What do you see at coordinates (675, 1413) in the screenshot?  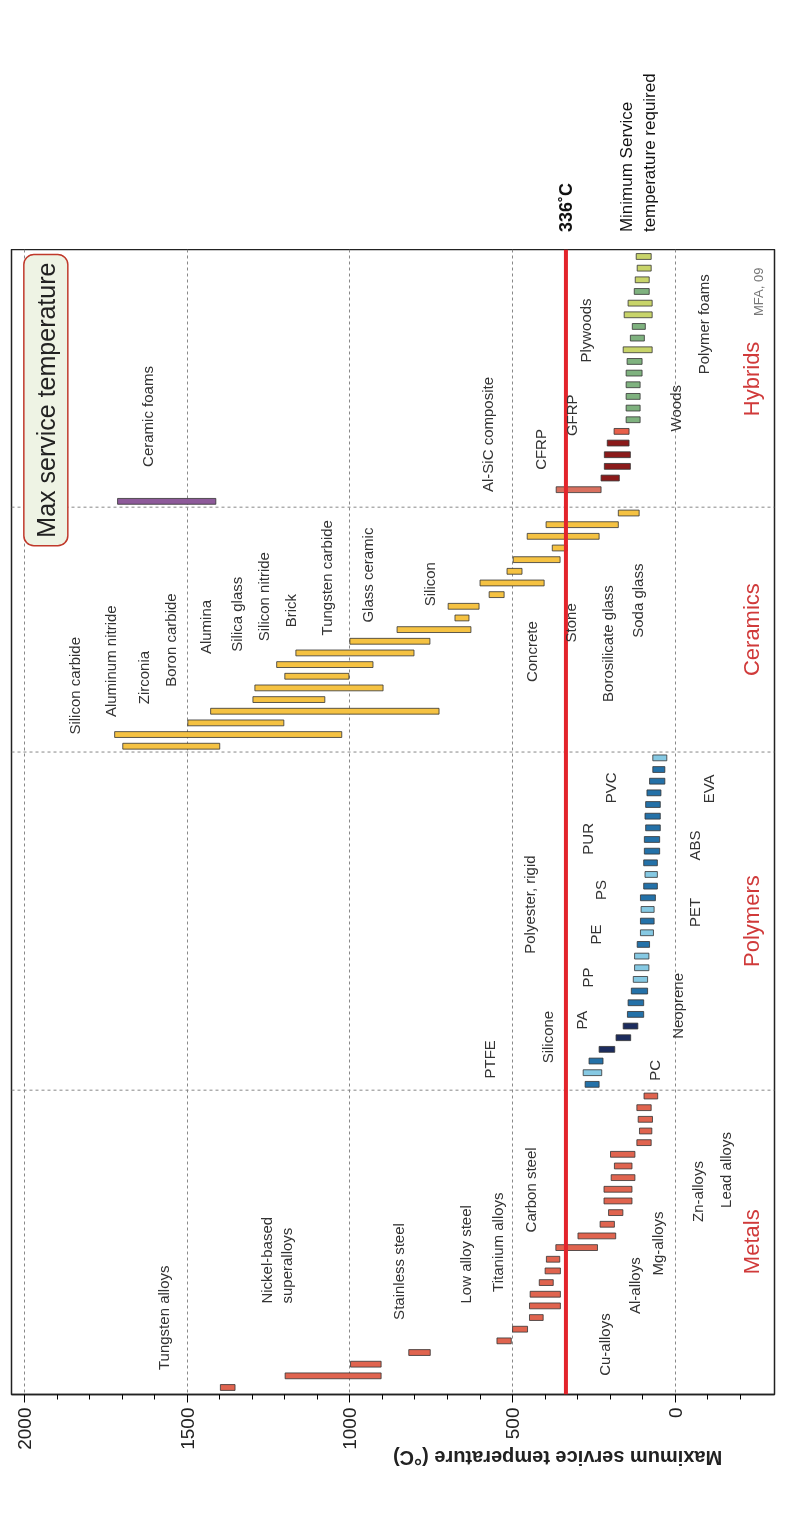 I see `x-tick-label: 0` at bounding box center [675, 1413].